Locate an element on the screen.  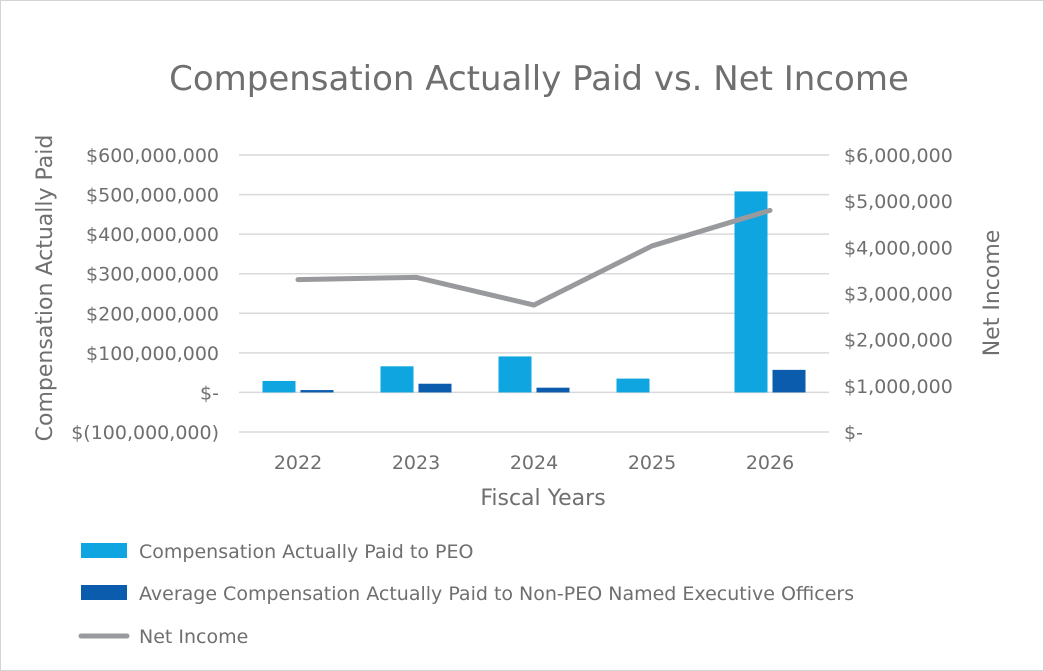
y-tick-label: $500,000,000 is located at coordinates (152, 196).